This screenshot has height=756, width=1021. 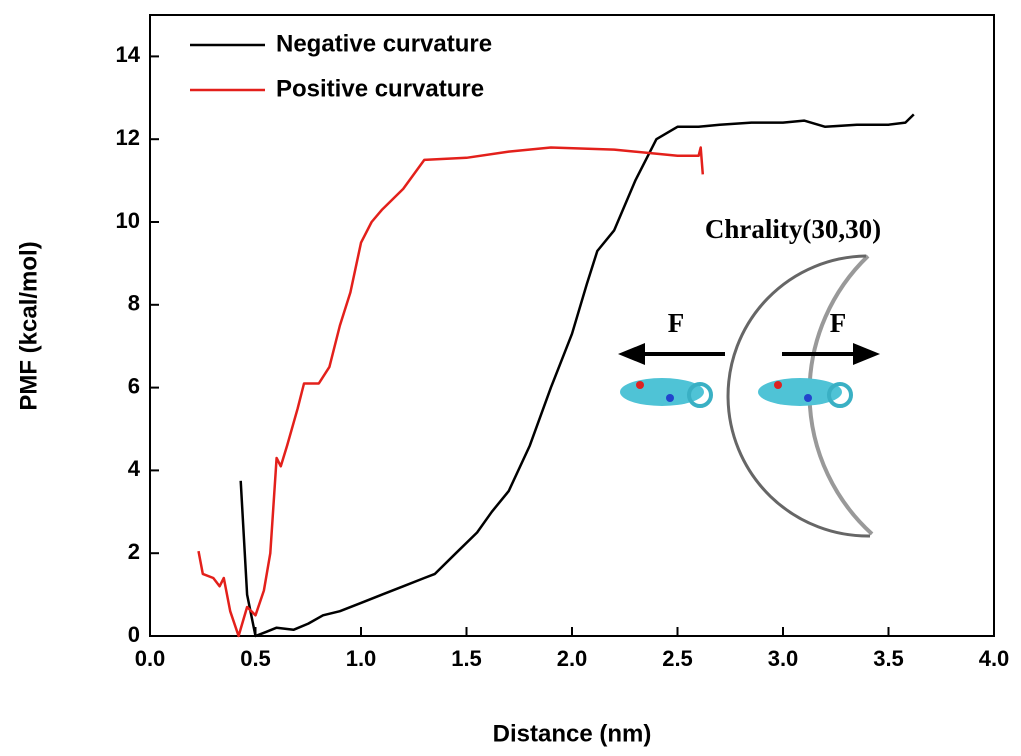 I want to click on y-axis-title: PMF (kcal/mol), so click(x=28, y=325).